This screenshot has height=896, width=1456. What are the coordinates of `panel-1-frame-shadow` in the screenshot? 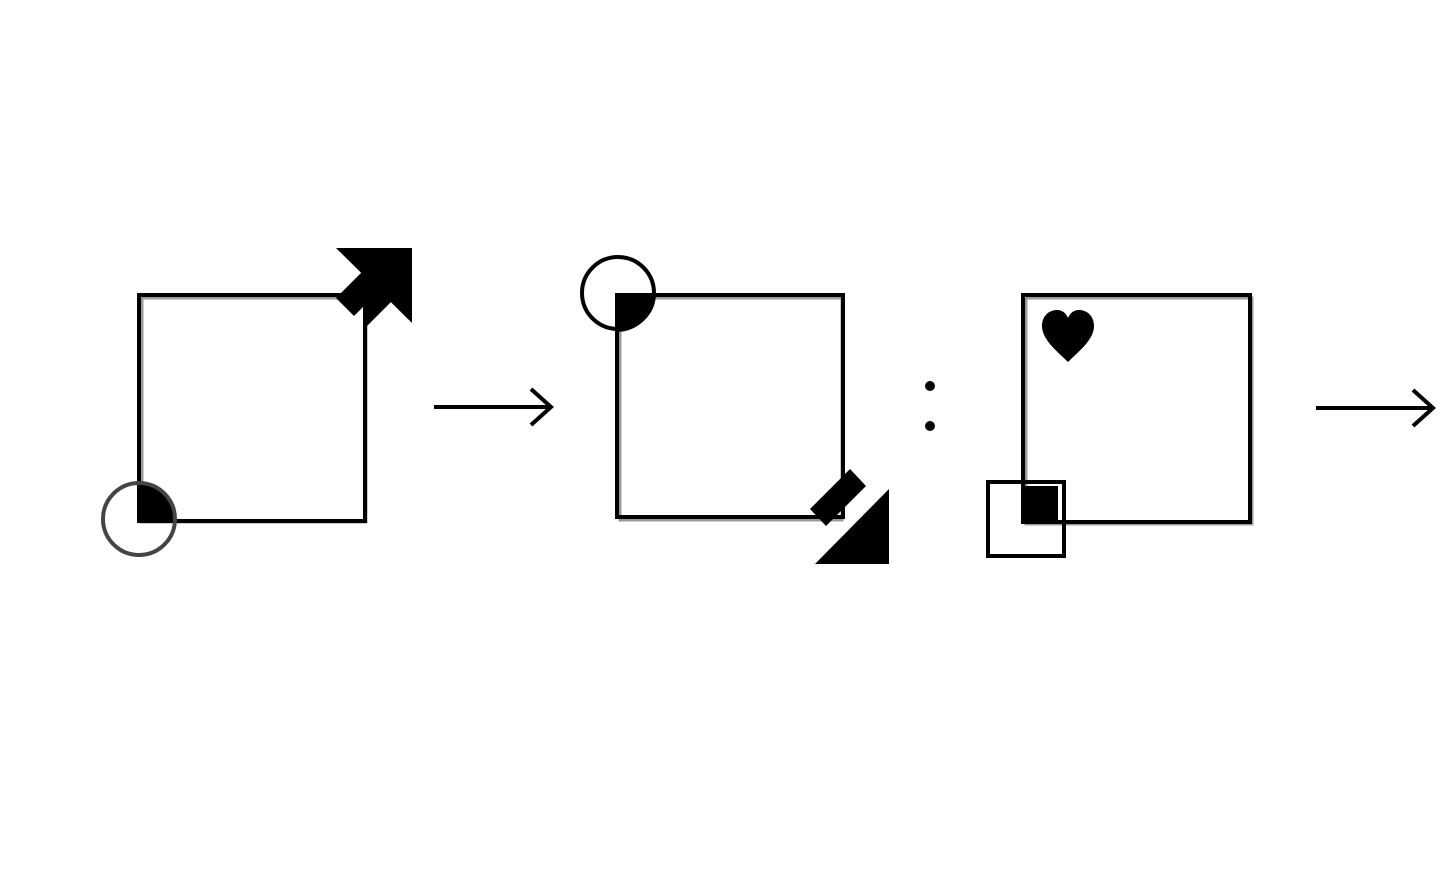 It's located at (254, 410).